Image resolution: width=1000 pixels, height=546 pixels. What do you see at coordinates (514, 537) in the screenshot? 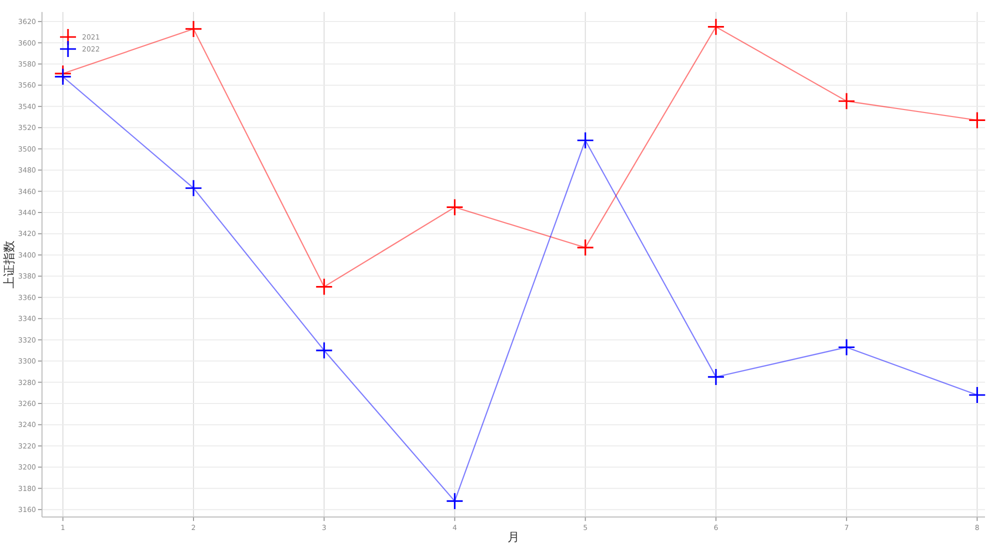
I see `x-axis-title: 月` at bounding box center [514, 537].